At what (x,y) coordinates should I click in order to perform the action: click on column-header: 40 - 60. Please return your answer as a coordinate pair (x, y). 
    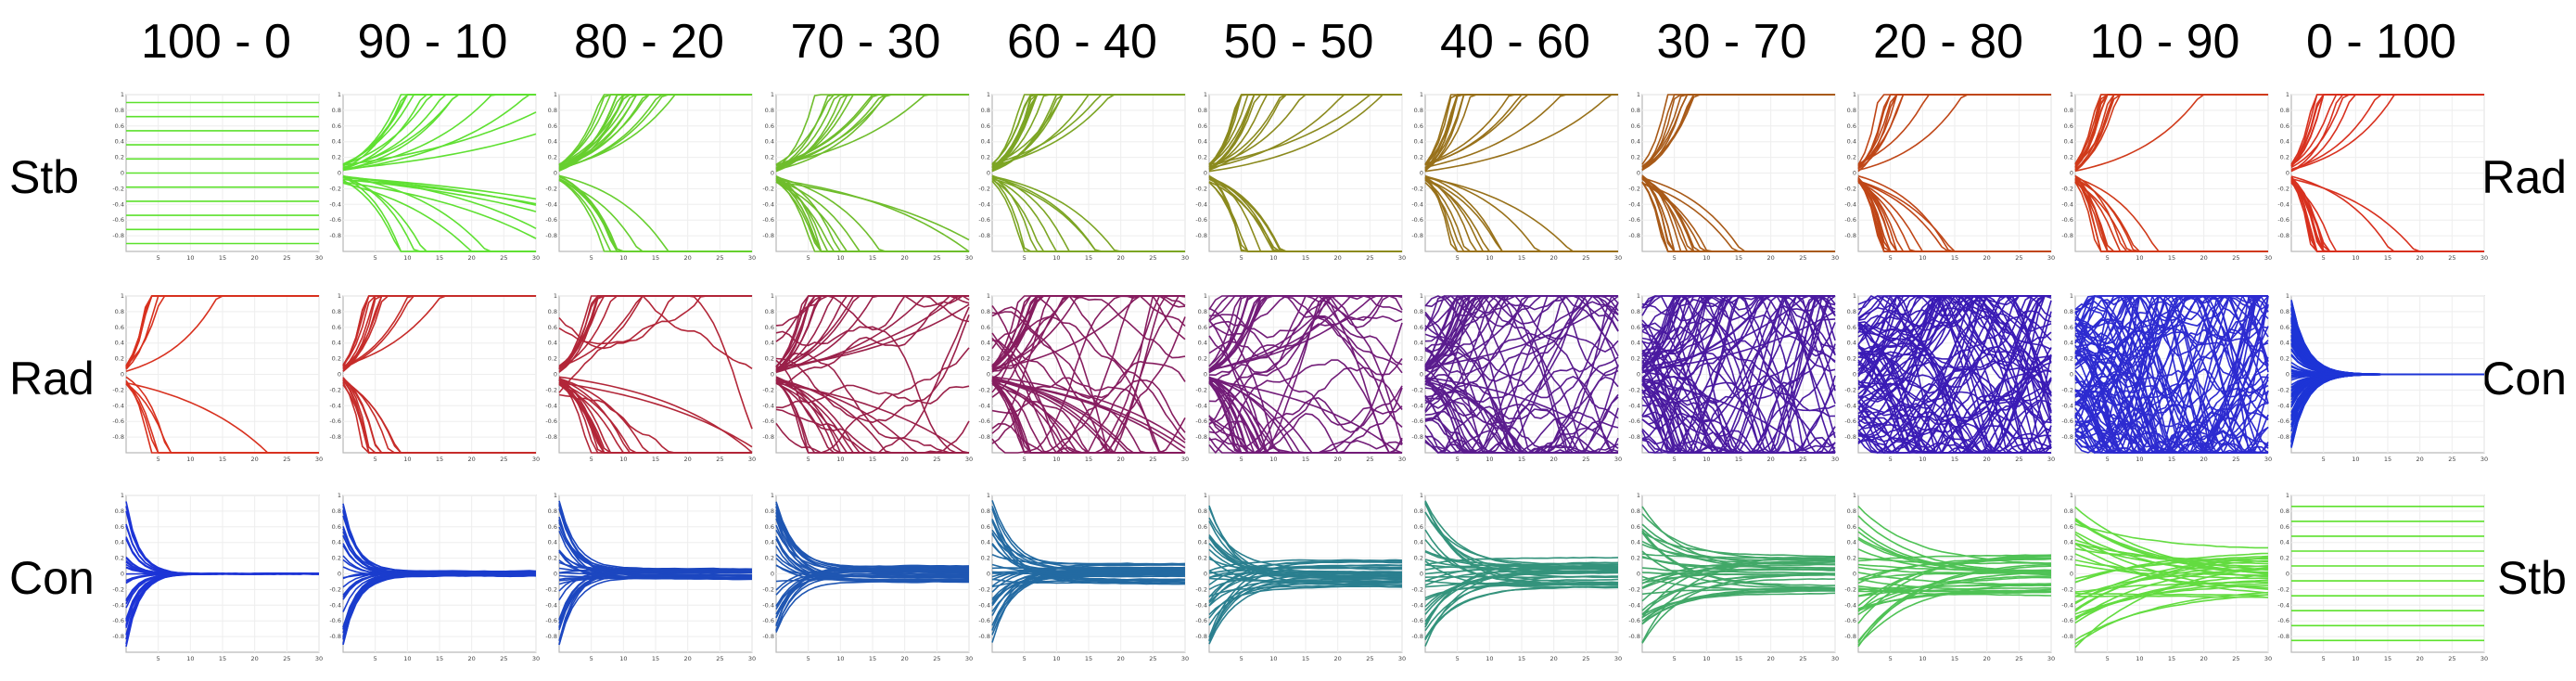
    Looking at the image, I should click on (1515, 42).